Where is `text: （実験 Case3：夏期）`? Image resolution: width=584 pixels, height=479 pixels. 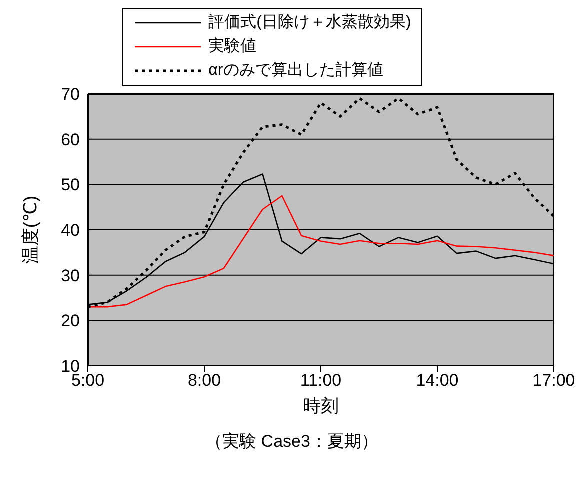 text: （実験 Case3：夏期） is located at coordinates (292, 442).